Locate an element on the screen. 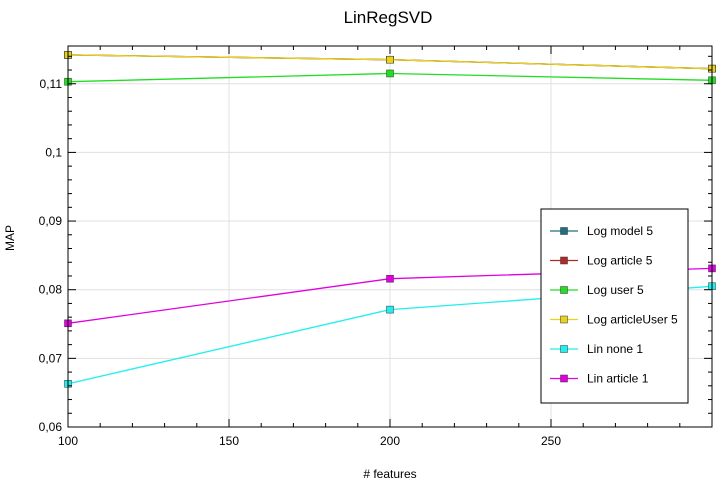 This screenshot has height=486, width=719. legend-label: Lin none 1 is located at coordinates (615, 349).